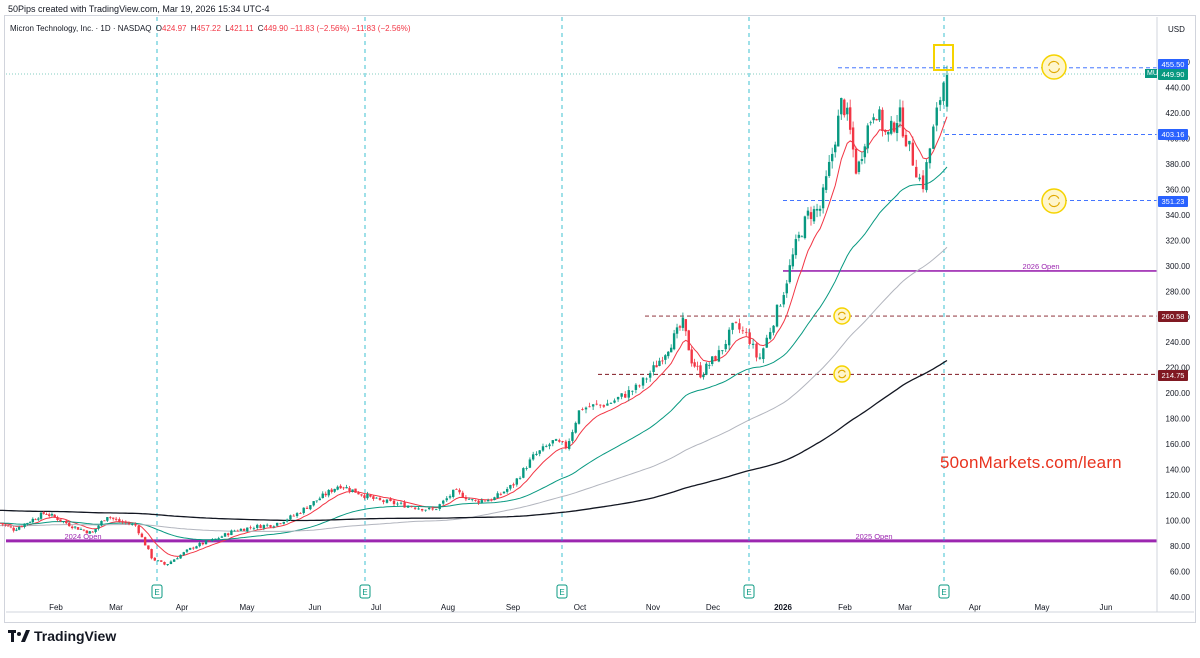  I want to click on refresh-icon, so click(1054, 67).